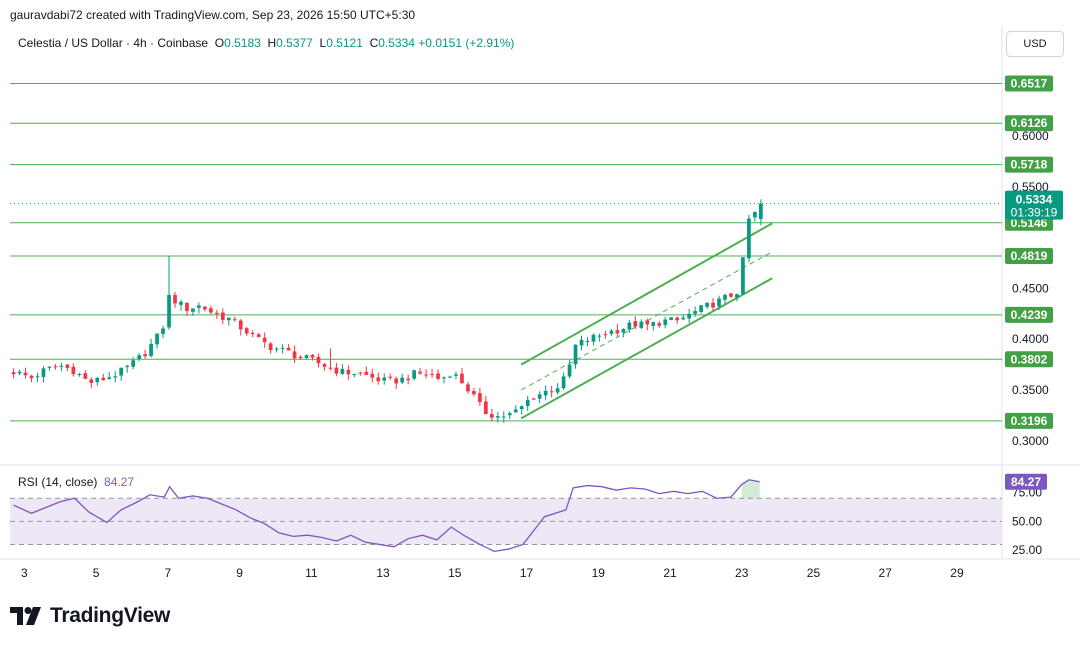 The image size is (1080, 647). Describe the element at coordinates (646, 348) in the screenshot. I see `channel-lower-line` at that location.